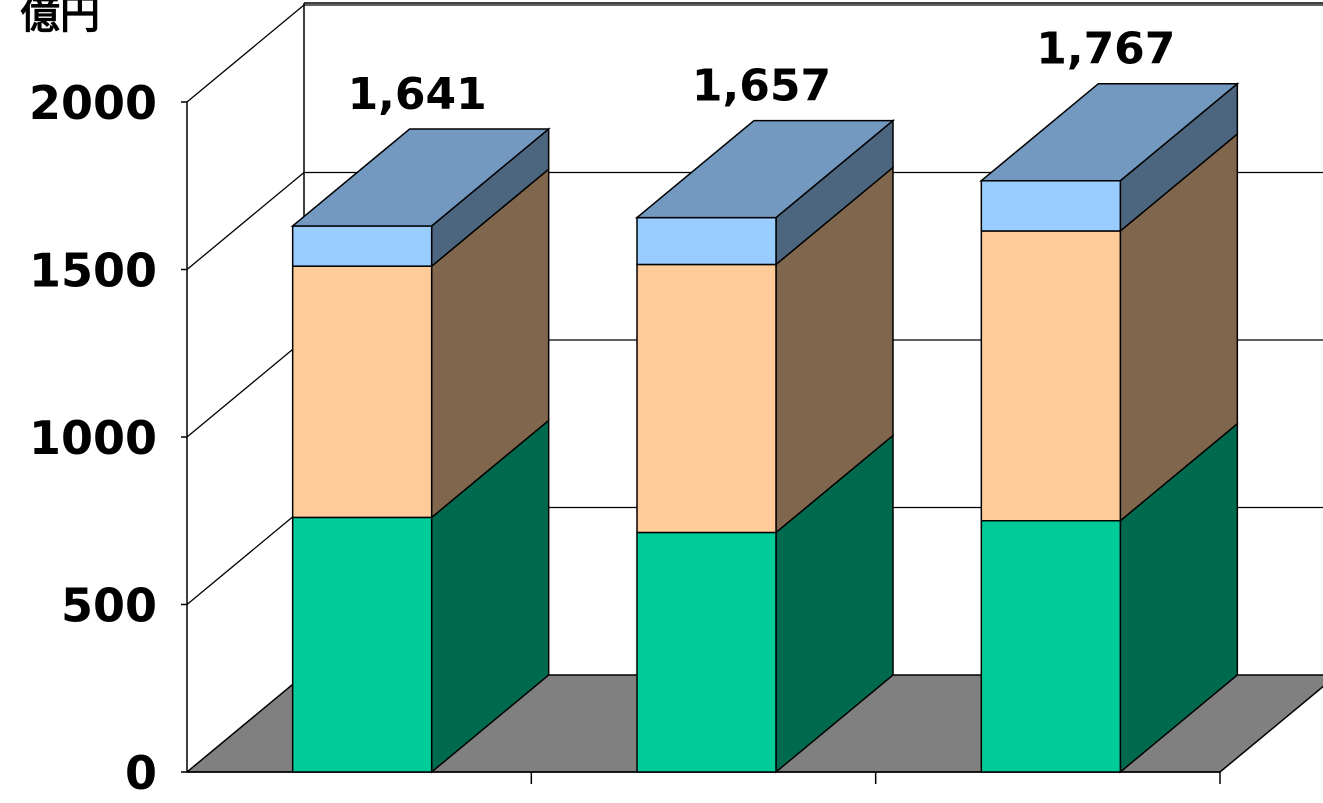  What do you see at coordinates (417, 94) in the screenshot?
I see `total-label: 1,641` at bounding box center [417, 94].